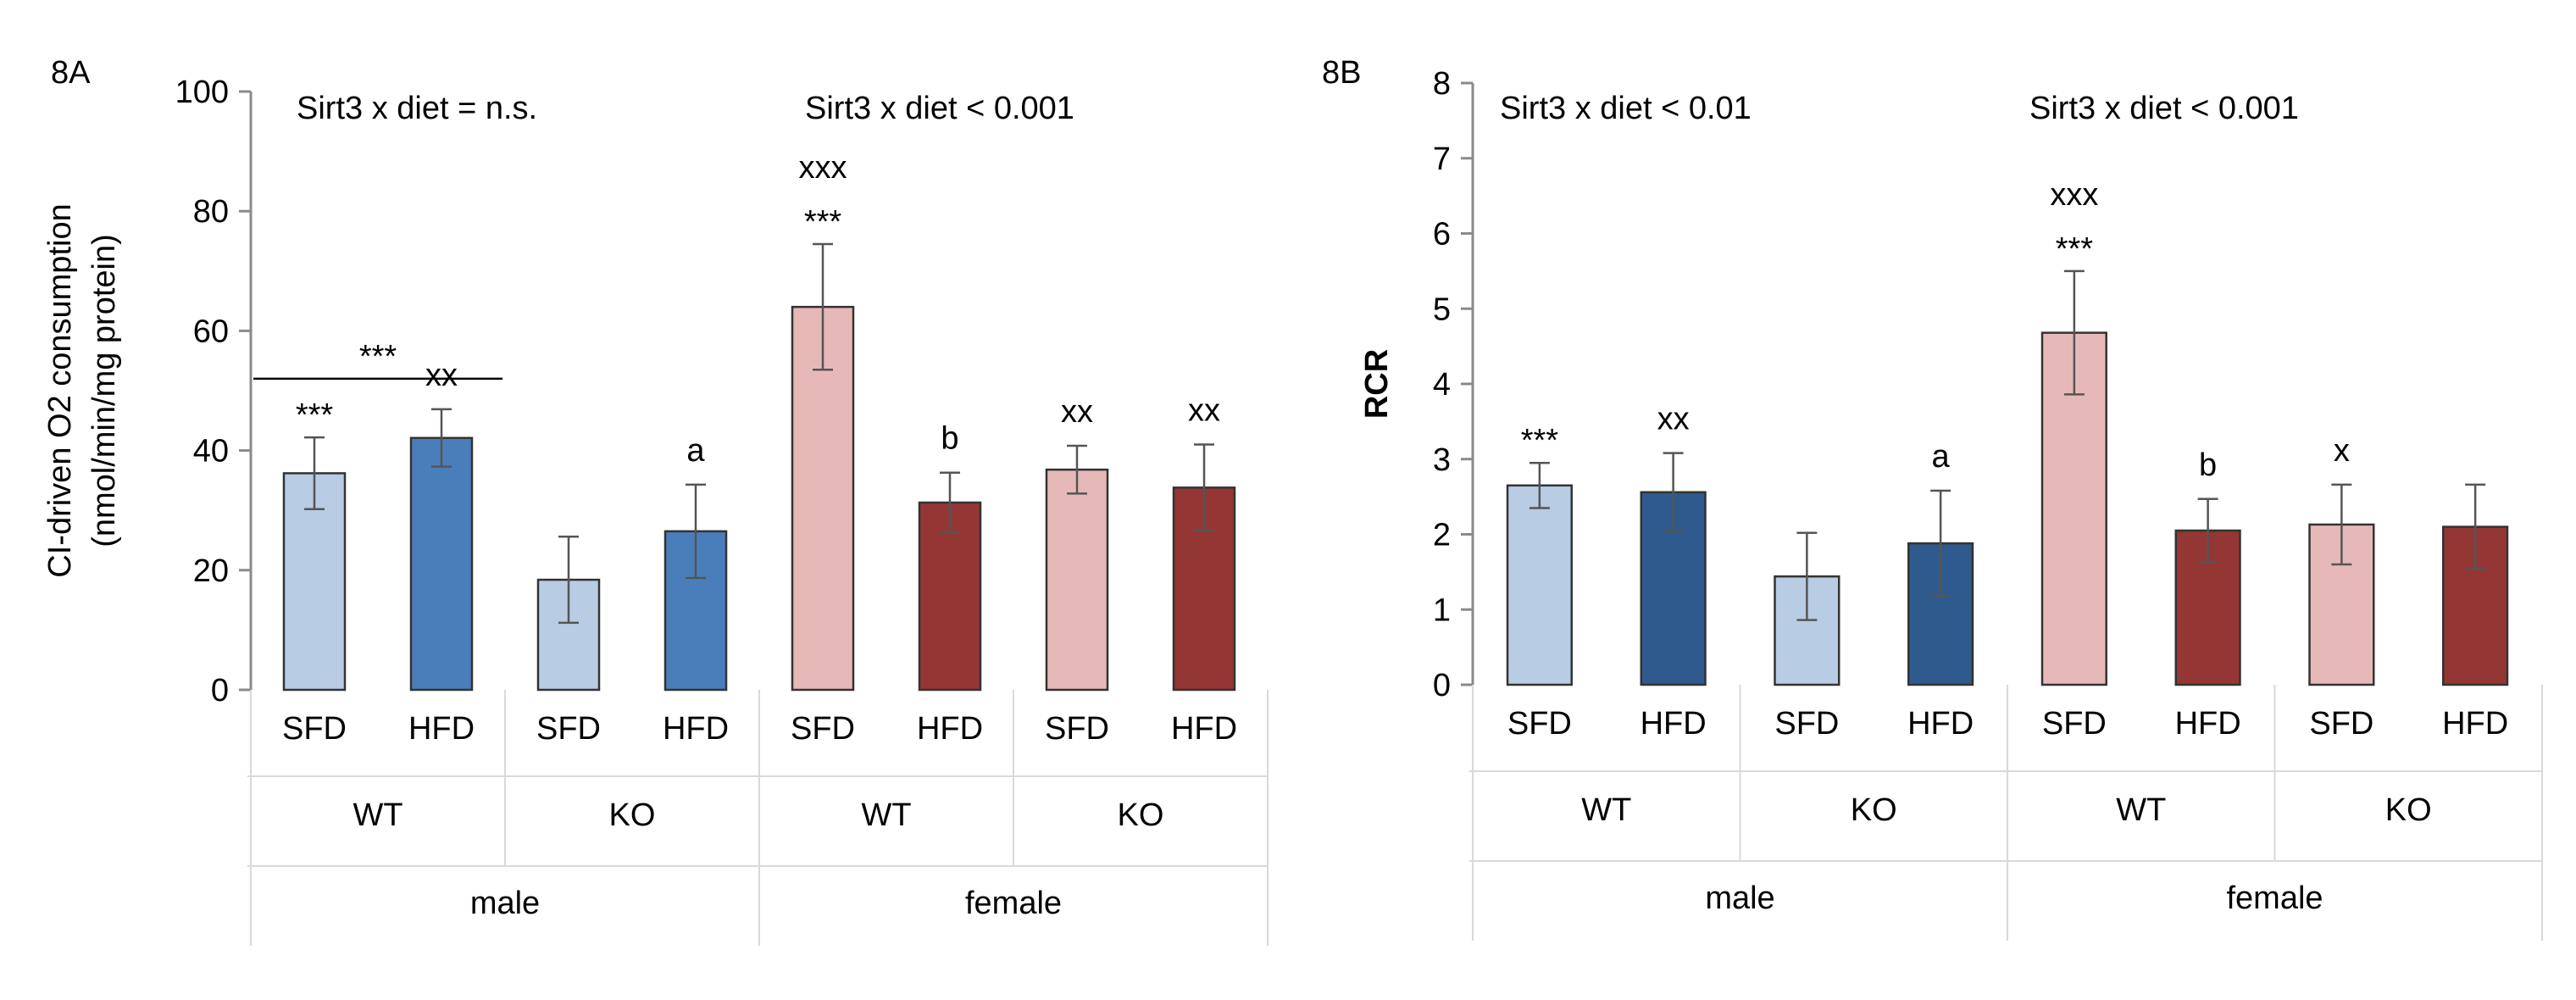 The image size is (2576, 1000). Describe the element at coordinates (2342, 451) in the screenshot. I see `significance-label: x` at that location.